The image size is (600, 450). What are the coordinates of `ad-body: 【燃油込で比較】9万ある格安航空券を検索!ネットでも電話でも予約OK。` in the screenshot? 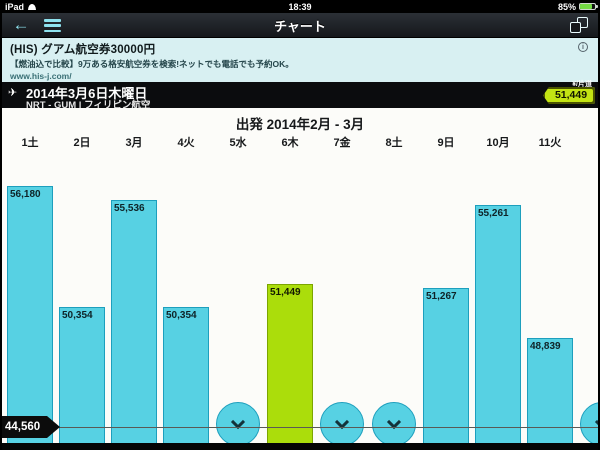 It's located at (152, 64).